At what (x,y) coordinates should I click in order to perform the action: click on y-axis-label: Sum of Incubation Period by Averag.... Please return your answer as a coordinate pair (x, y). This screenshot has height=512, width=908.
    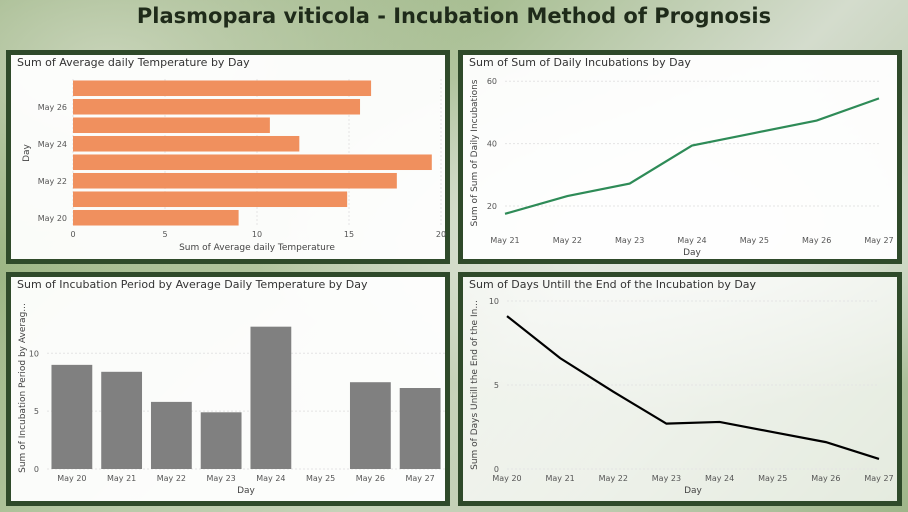
    Looking at the image, I should click on (23, 388).